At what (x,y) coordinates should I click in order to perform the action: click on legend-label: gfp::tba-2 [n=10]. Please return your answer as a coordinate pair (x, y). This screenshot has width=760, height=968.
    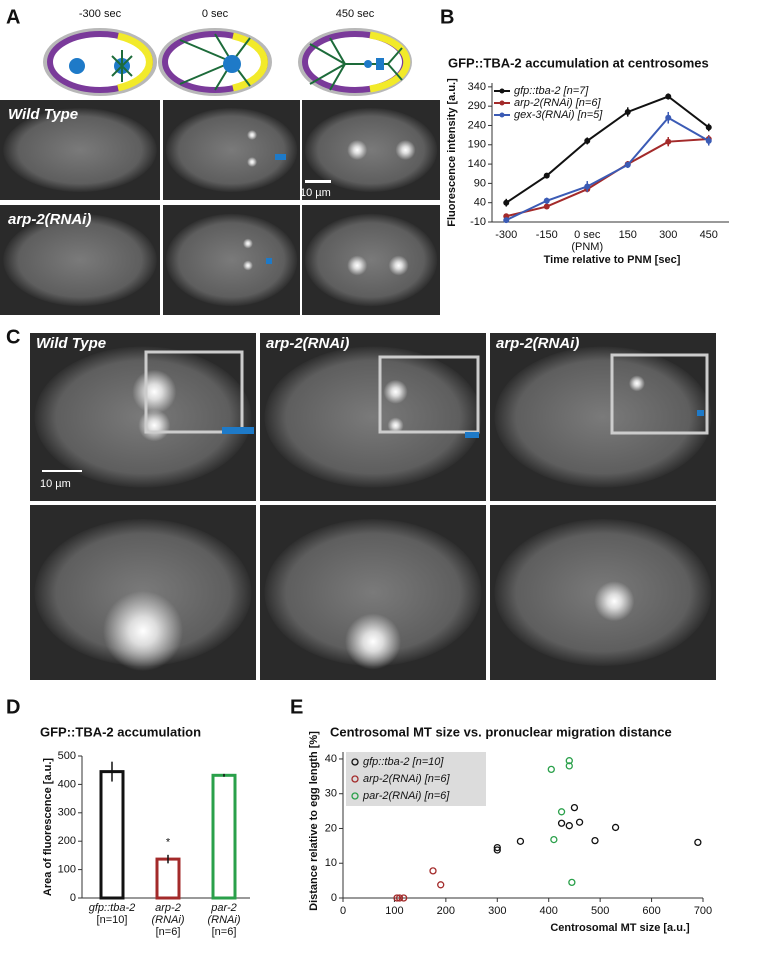
    Looking at the image, I should click on (403, 762).